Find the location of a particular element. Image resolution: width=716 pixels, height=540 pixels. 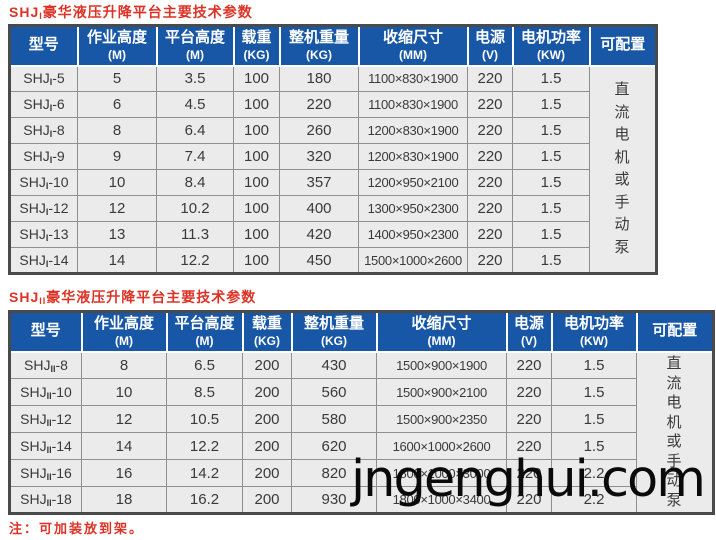

spec-cell-platform_height: 8.5 is located at coordinates (204, 392).